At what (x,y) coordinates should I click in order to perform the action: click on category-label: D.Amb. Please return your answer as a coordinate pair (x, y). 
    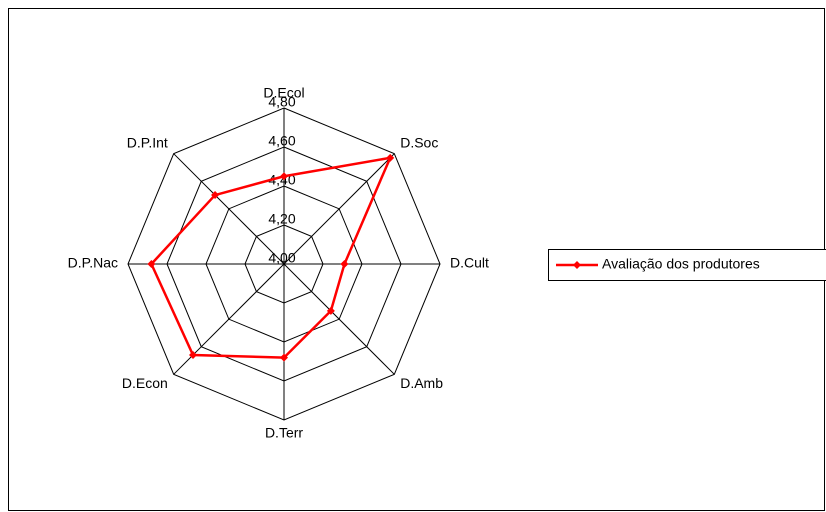
    Looking at the image, I should click on (421, 383).